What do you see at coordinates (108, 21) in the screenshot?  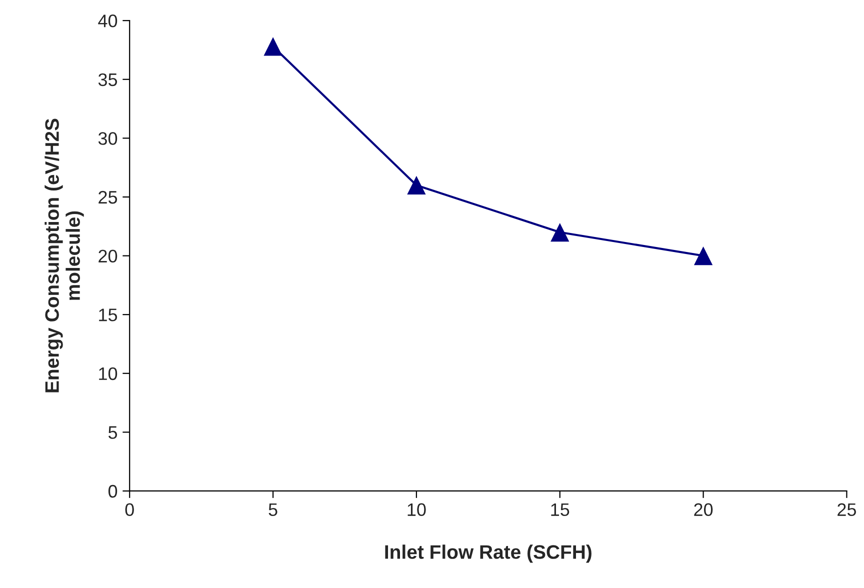 I see `y-tick-label: 40` at bounding box center [108, 21].